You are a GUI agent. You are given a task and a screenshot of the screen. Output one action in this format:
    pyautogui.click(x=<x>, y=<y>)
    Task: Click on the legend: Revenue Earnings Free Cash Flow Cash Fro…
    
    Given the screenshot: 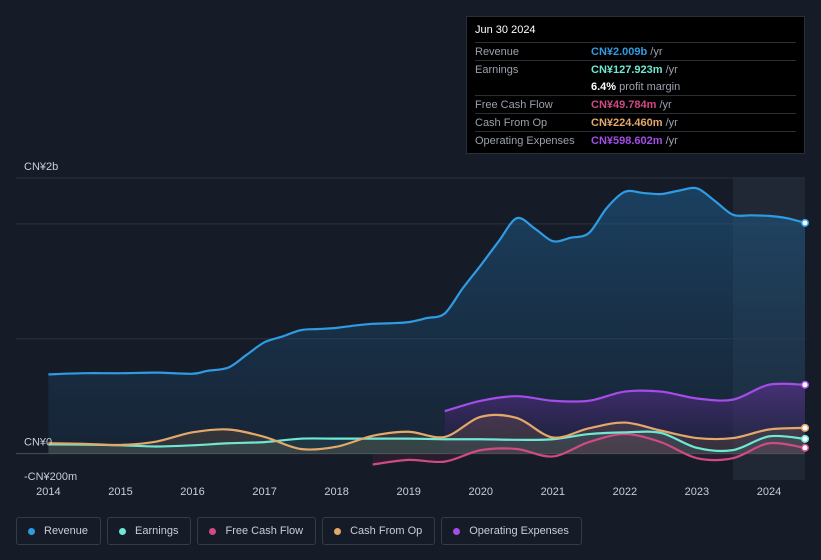 What is the action you would take?
    pyautogui.click(x=299, y=531)
    